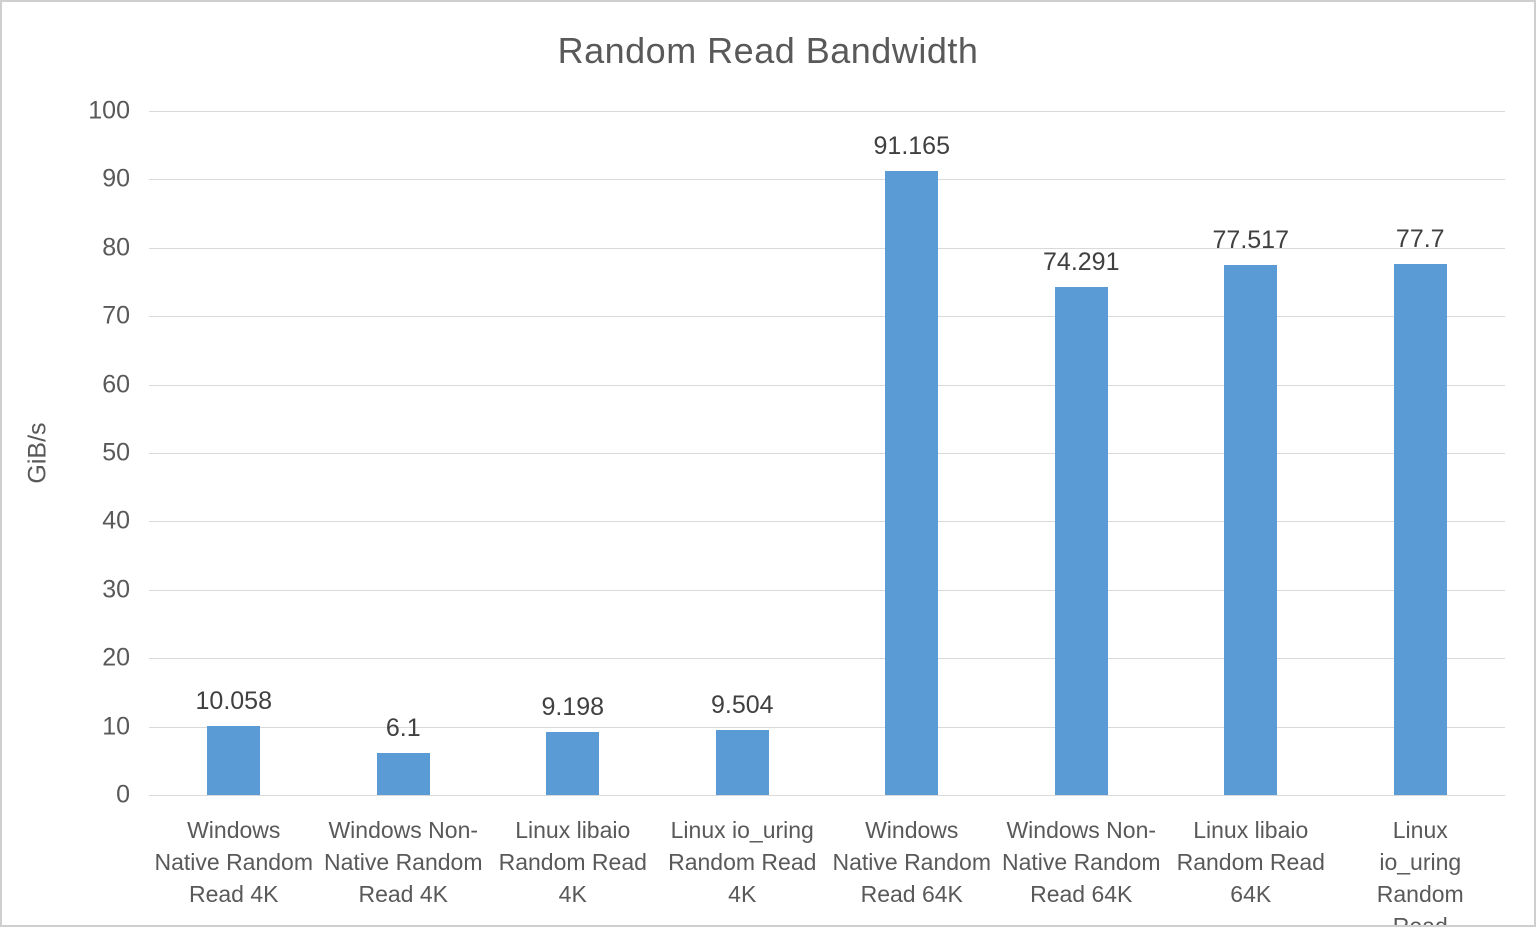  I want to click on chart-title: Random Read Bandwidth, so click(768, 50).